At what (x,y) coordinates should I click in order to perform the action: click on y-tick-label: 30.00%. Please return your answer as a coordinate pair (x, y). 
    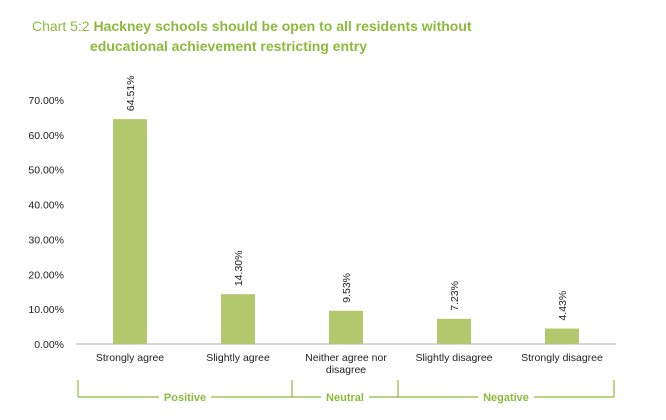
    Looking at the image, I should click on (46, 240).